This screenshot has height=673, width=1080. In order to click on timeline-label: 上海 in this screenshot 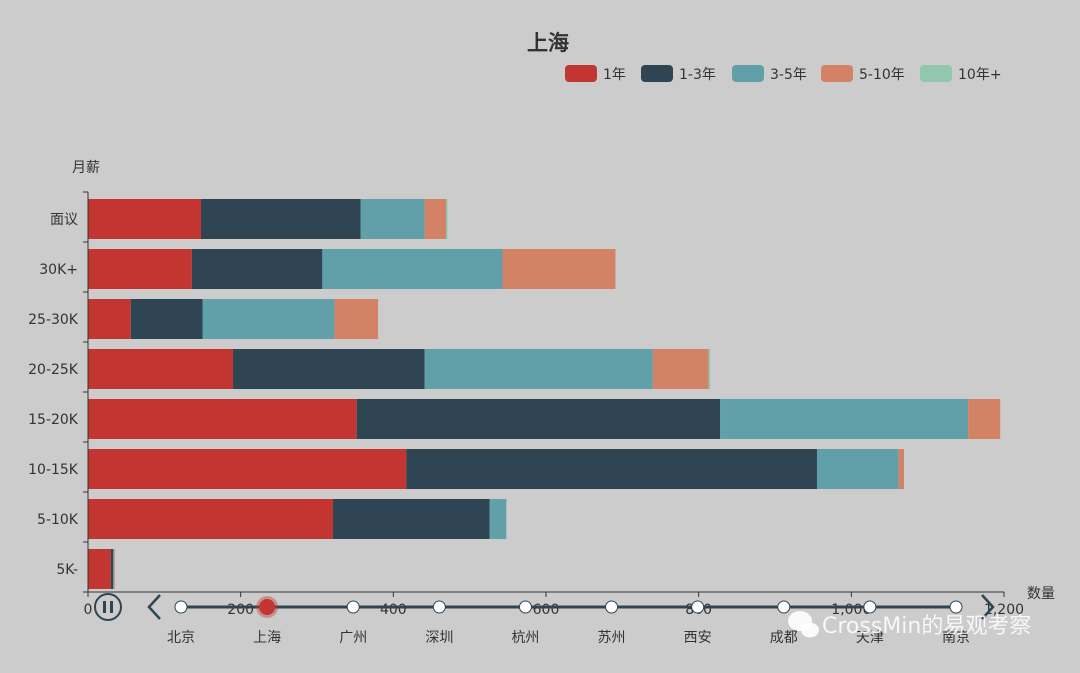, I will do `click(267, 638)`.